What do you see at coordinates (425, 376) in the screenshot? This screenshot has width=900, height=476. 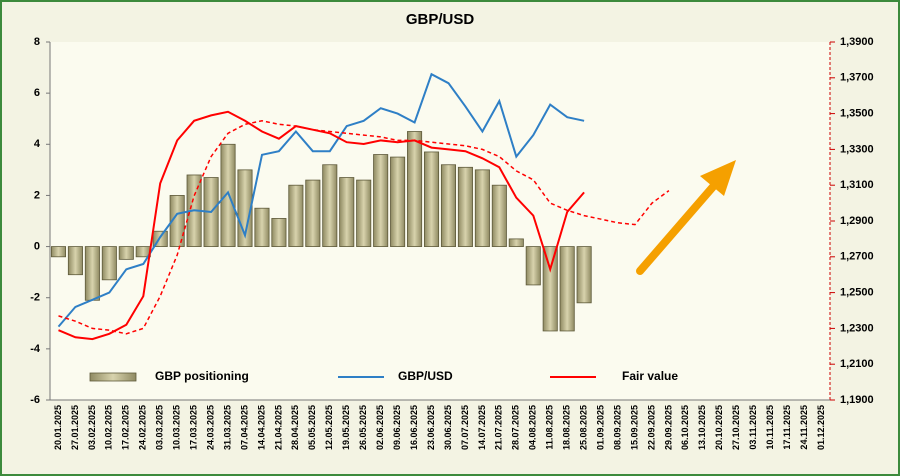 I see `legend-label: GBP/USD` at bounding box center [425, 376].